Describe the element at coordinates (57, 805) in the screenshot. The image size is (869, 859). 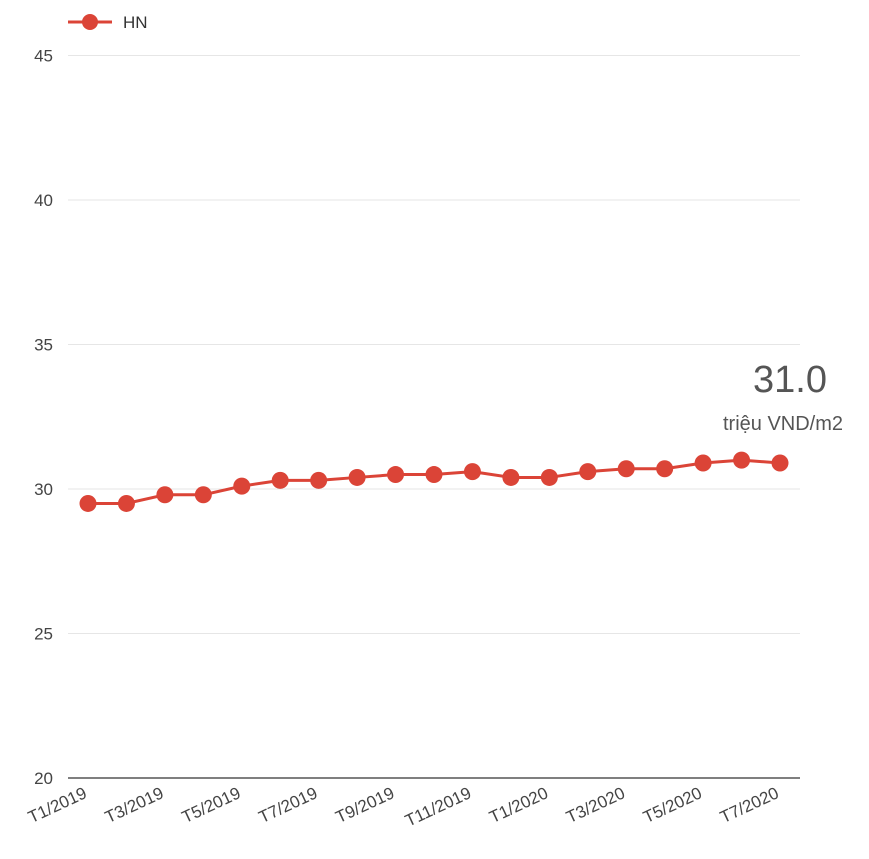
I see `x-tick-label: T1/2019` at that location.